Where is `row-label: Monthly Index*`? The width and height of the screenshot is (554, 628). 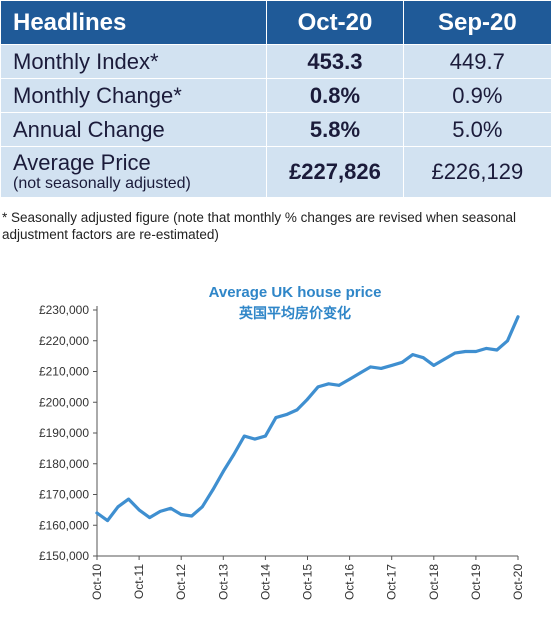 row-label: Monthly Index* is located at coordinates (134, 61).